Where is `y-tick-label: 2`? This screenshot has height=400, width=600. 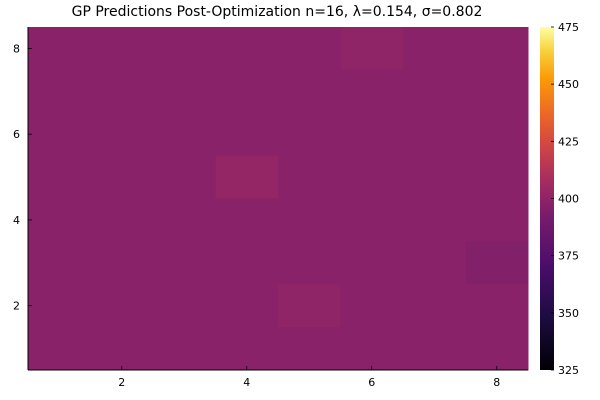
y-tick-label: 2 is located at coordinates (16, 306).